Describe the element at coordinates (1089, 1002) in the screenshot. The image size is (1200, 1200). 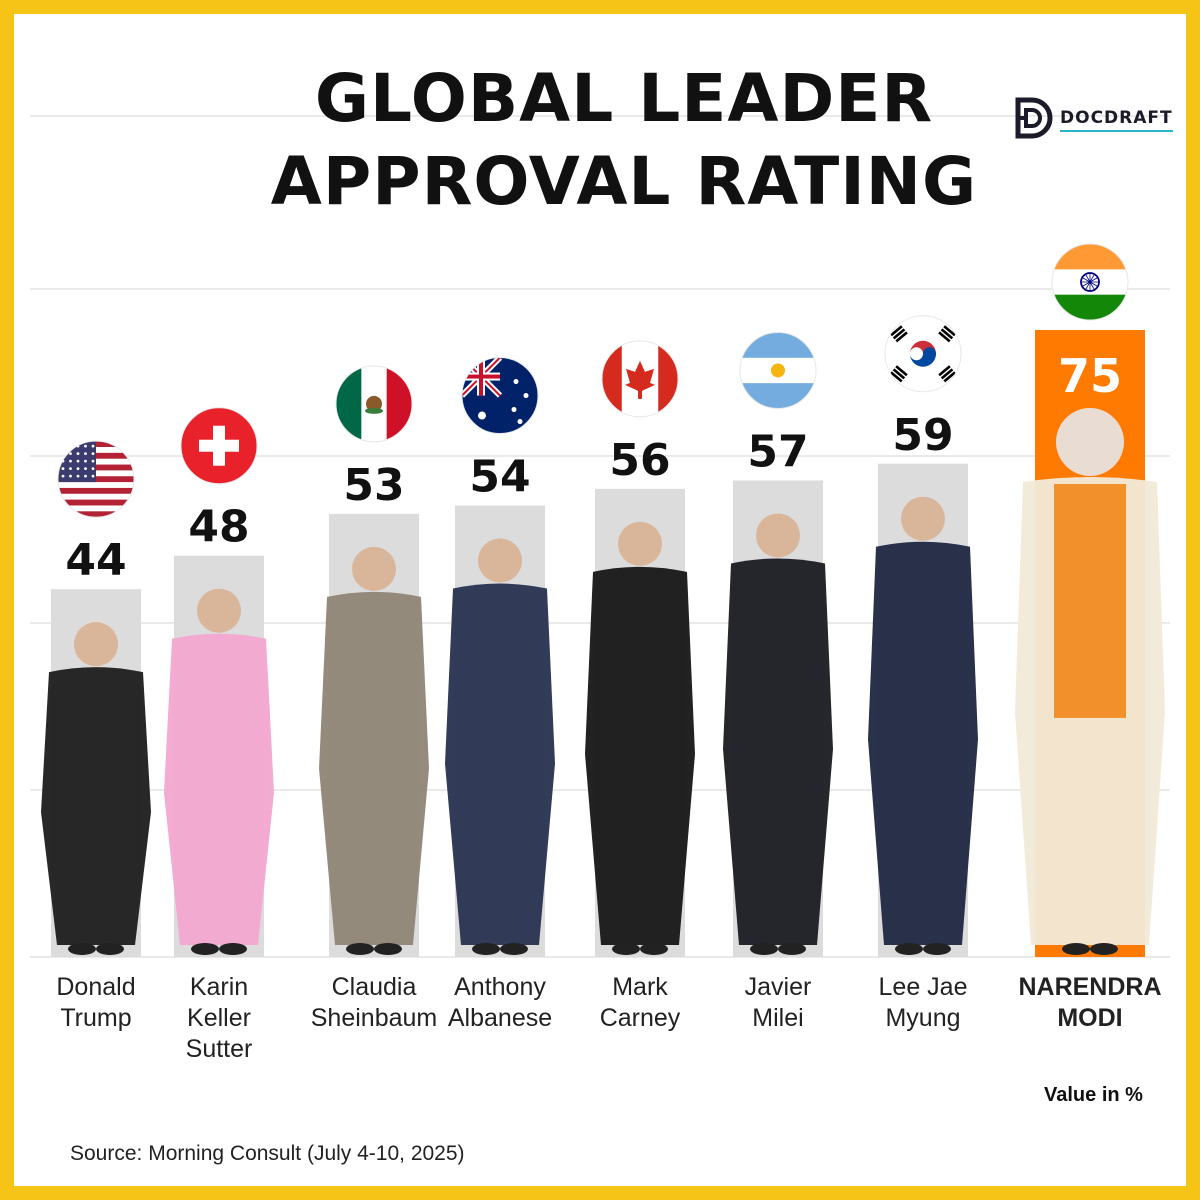
I see `category-label: NARENDRA MODI` at that location.